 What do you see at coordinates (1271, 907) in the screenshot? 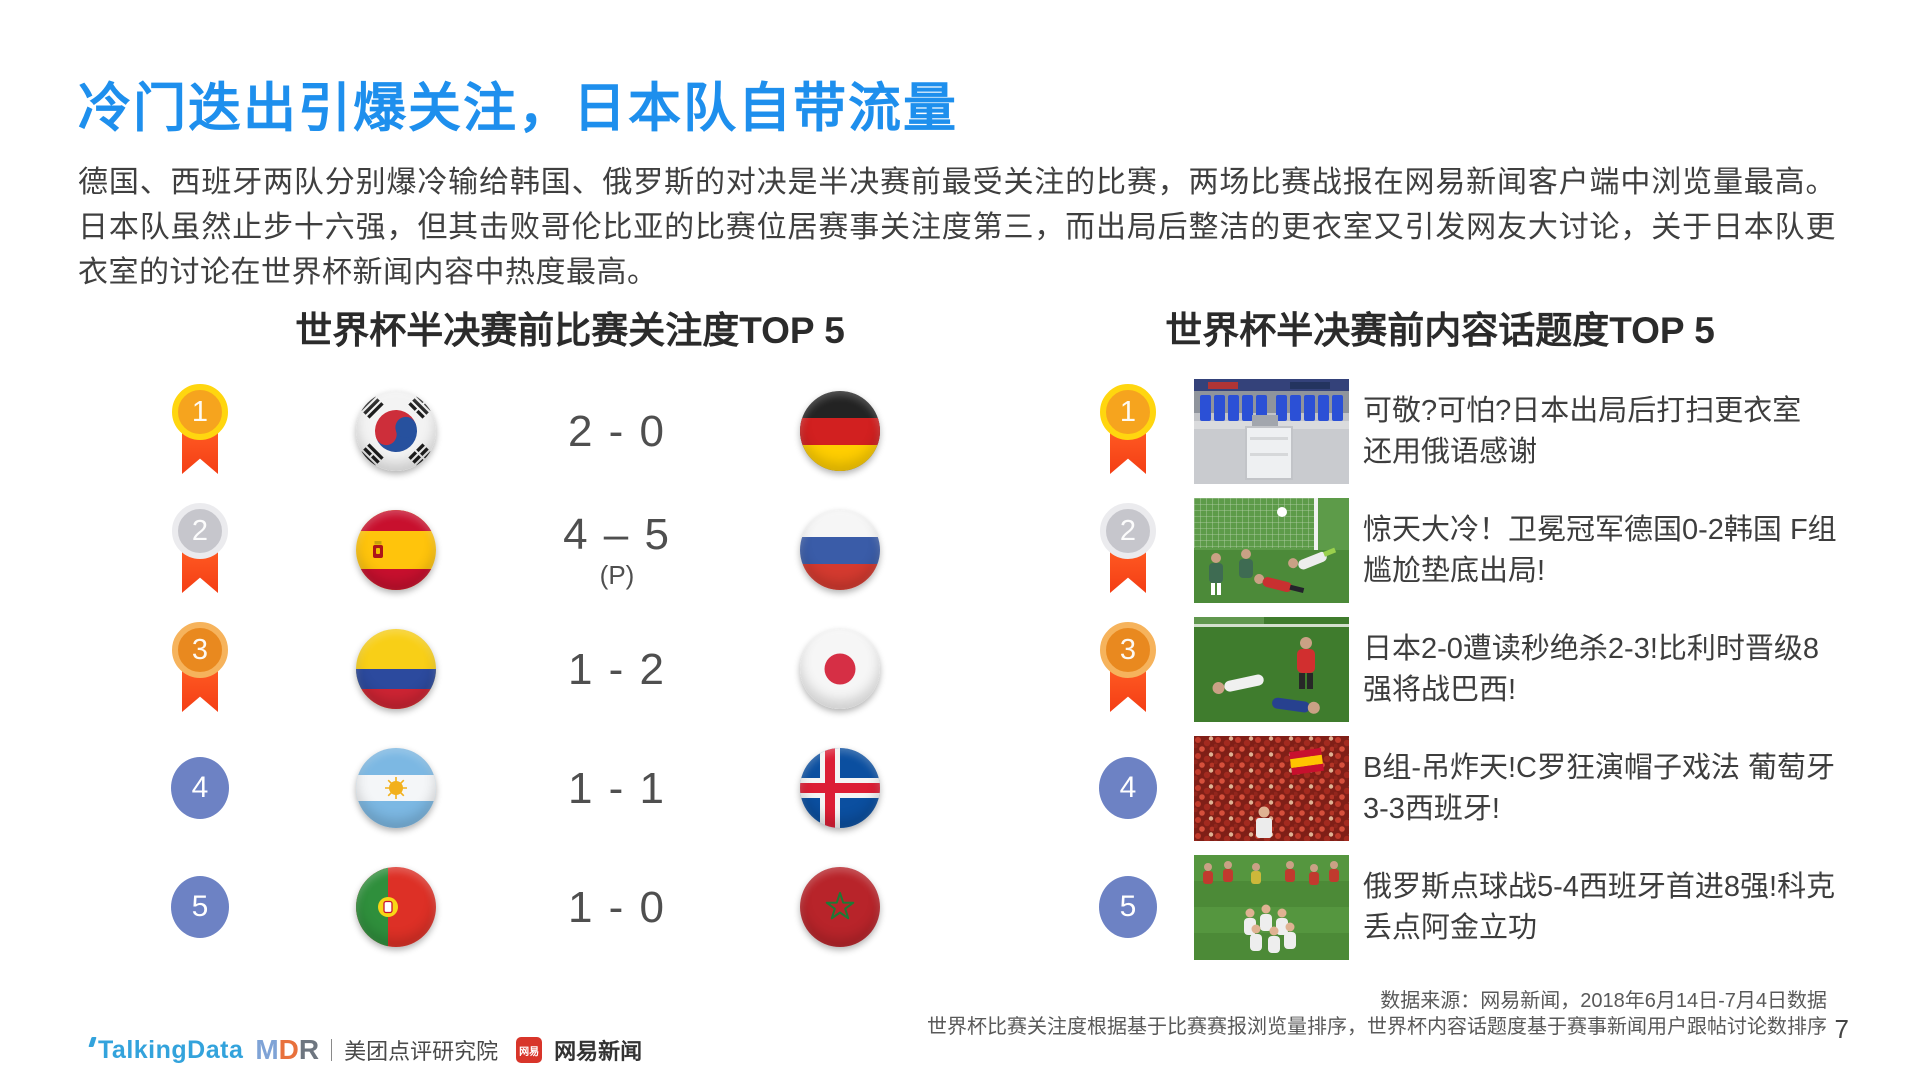
I see `celebration-thumbnail` at bounding box center [1271, 907].